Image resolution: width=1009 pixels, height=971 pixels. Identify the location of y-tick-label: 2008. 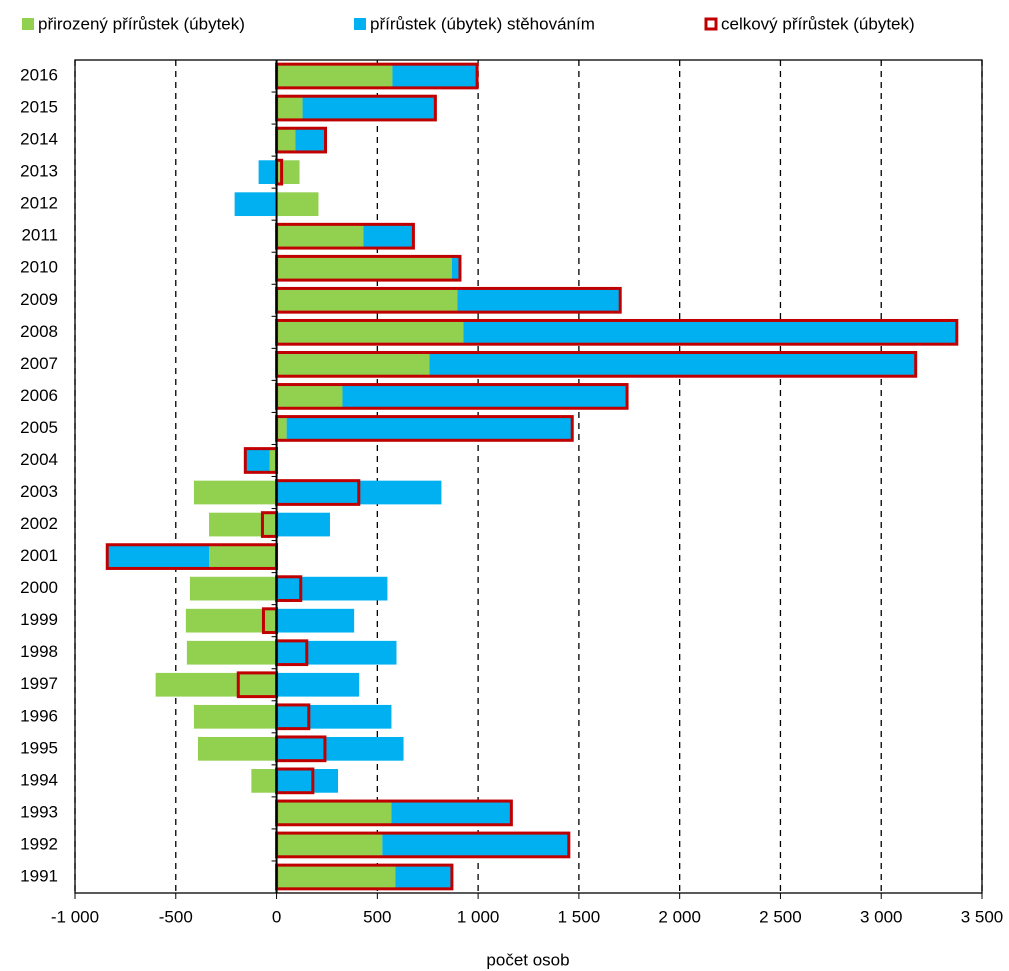
(39, 331).